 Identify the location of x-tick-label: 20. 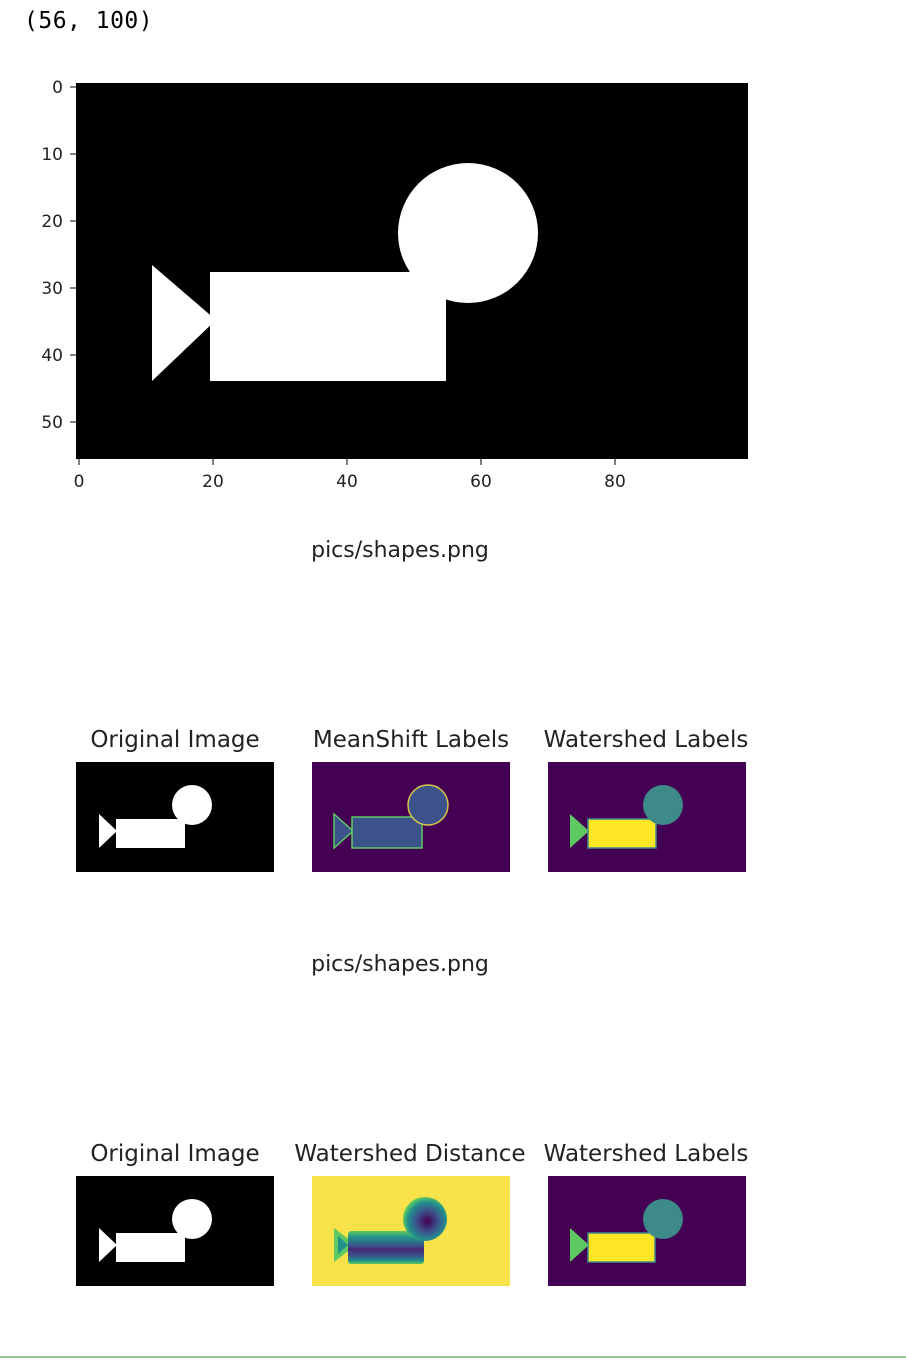
(213, 482).